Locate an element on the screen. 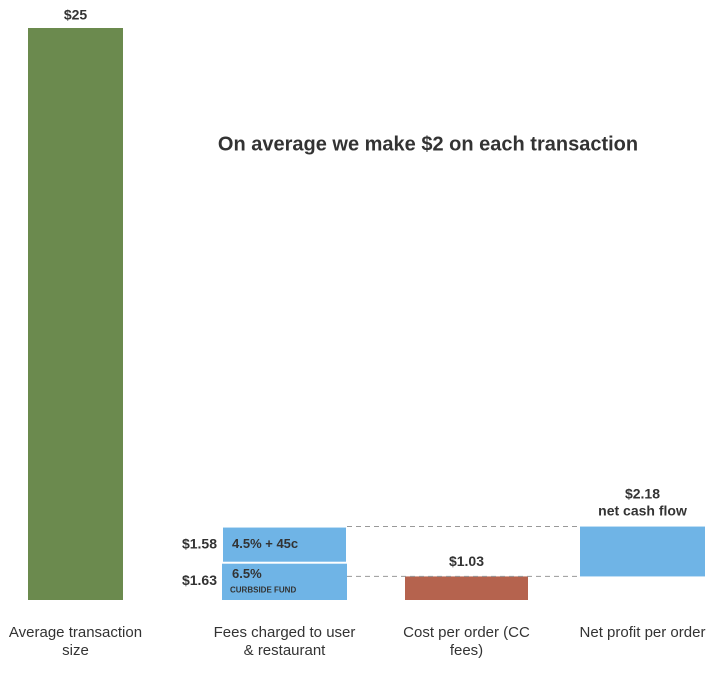 This screenshot has height=683, width=711. value-label: $1.58 is located at coordinates (199, 543).